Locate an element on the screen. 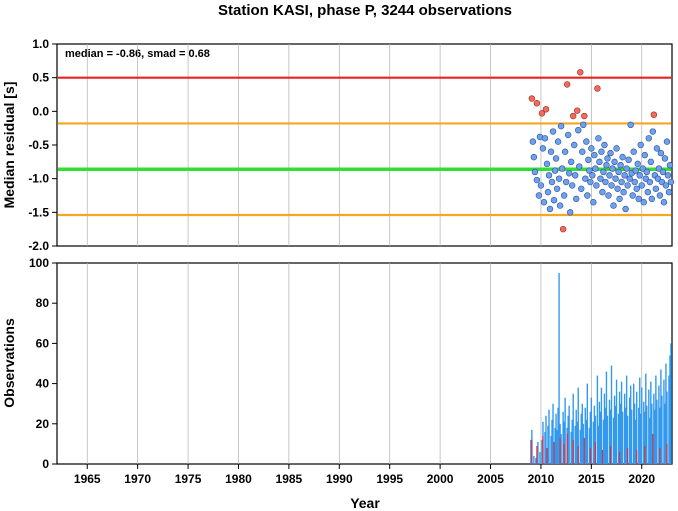 The image size is (678, 511). top-y-tick-label: -1.5 is located at coordinates (38, 212).